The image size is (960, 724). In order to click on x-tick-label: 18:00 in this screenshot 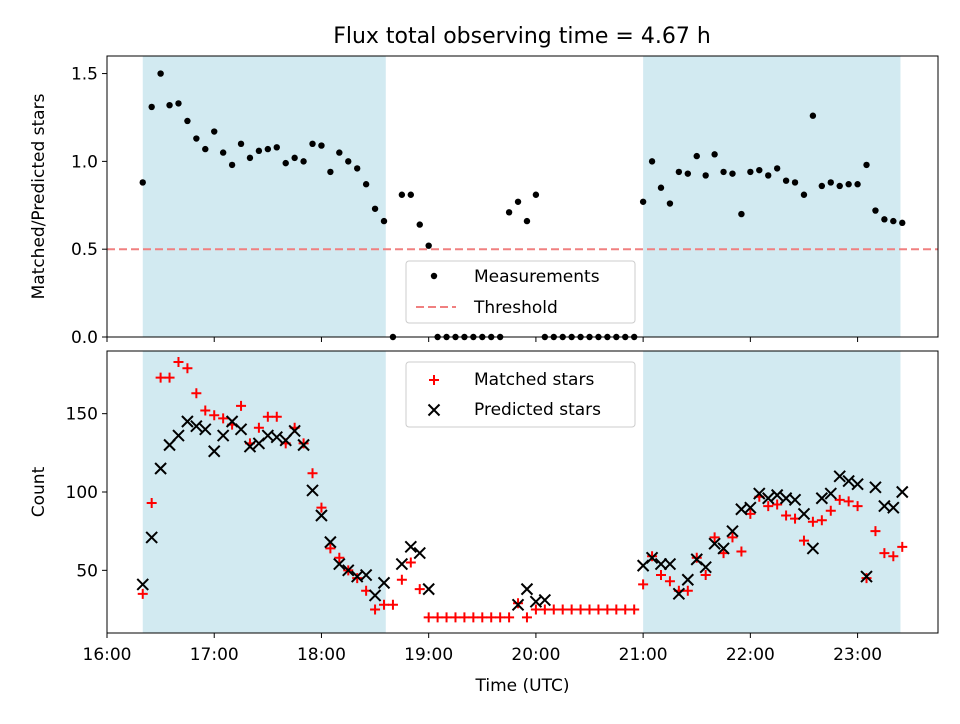, I will do `click(321, 655)`.